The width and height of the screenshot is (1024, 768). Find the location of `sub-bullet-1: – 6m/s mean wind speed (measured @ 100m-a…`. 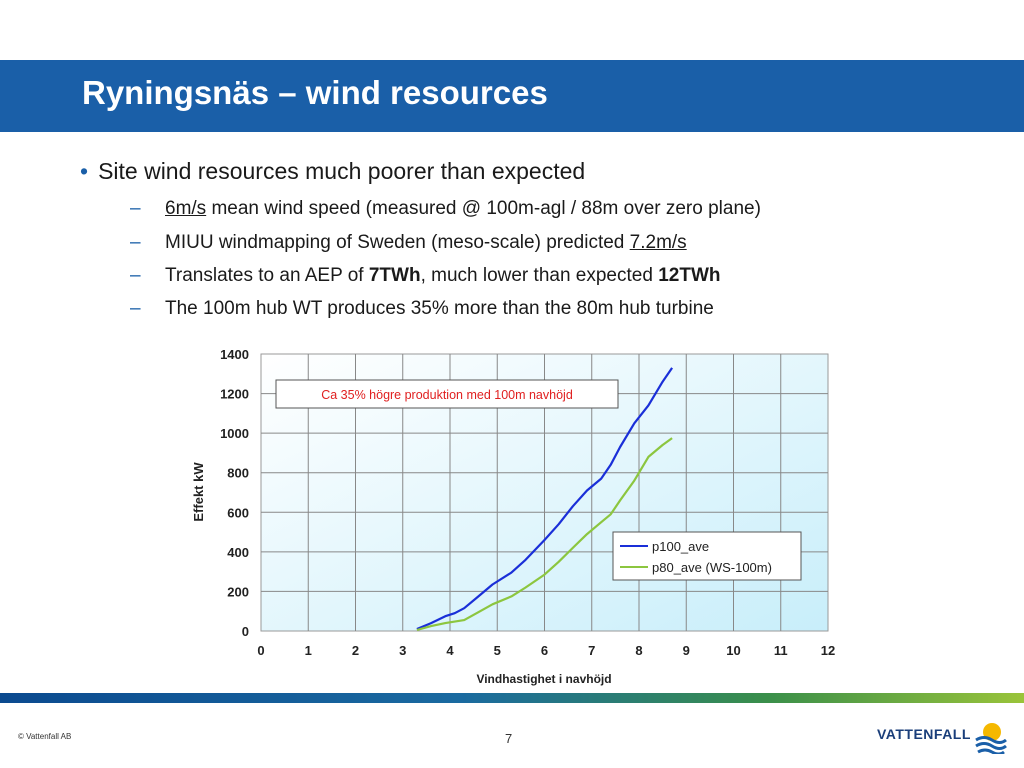

sub-bullet-1: – 6m/s mean wind speed (measured @ 100m-a… is located at coordinates (445, 209).